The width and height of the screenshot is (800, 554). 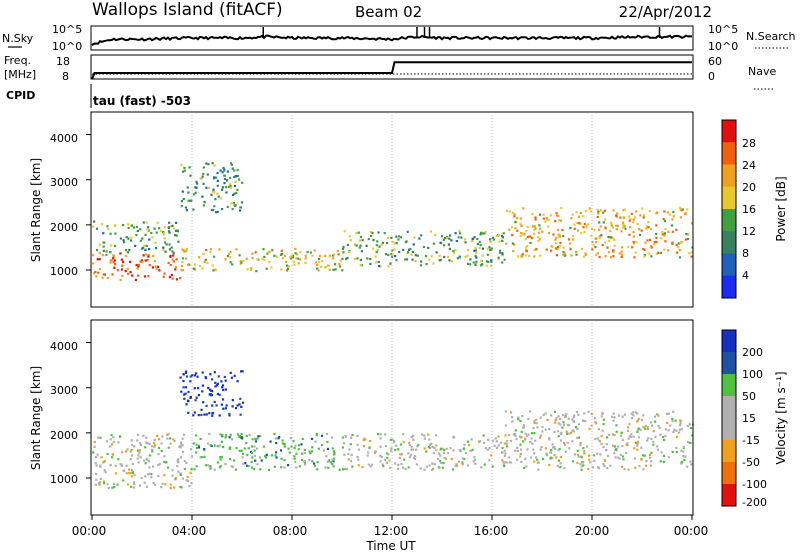 I want to click on nave-tick-top: 60, so click(x=715, y=61).